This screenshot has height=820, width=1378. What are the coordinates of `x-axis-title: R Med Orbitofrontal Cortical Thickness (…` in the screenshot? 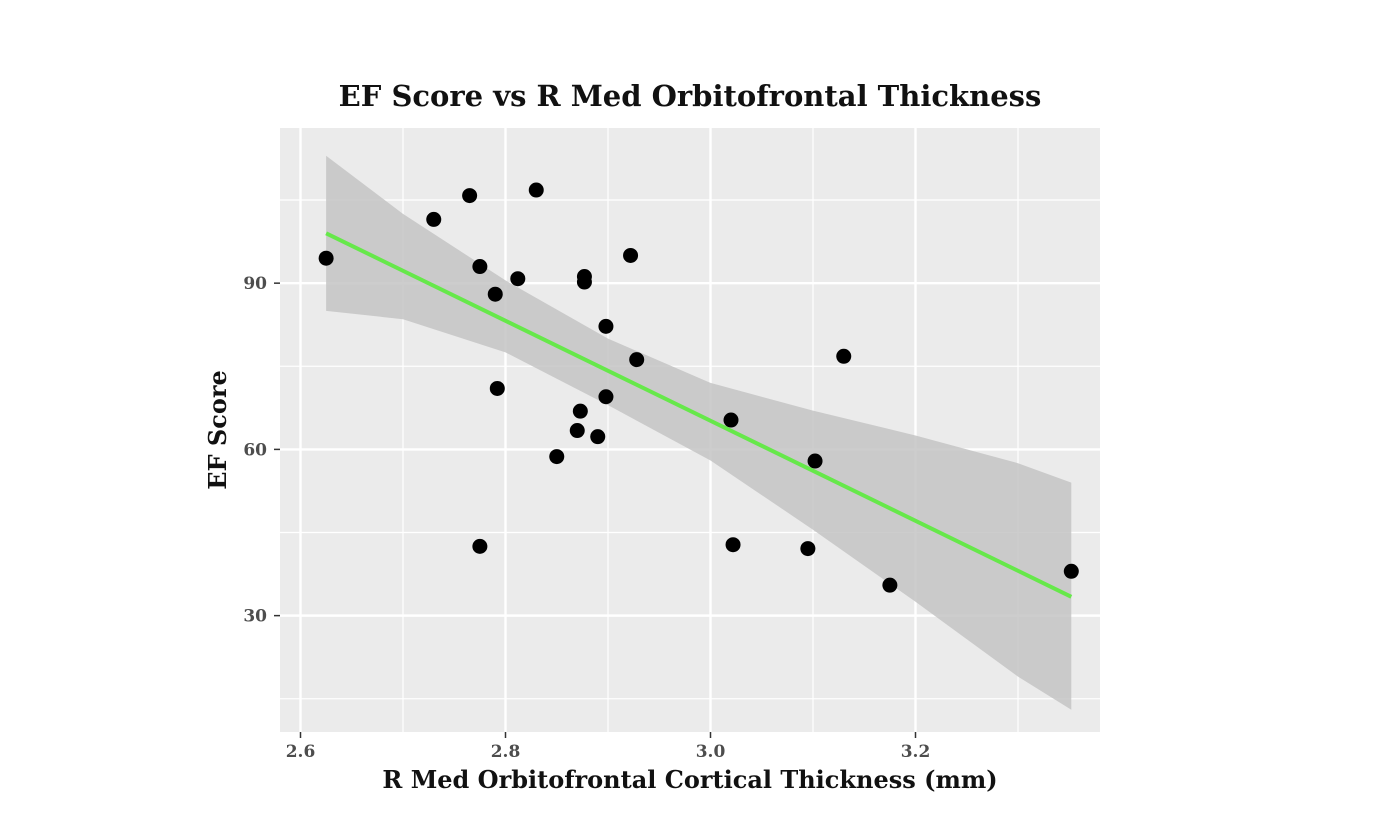 It's located at (689, 779).